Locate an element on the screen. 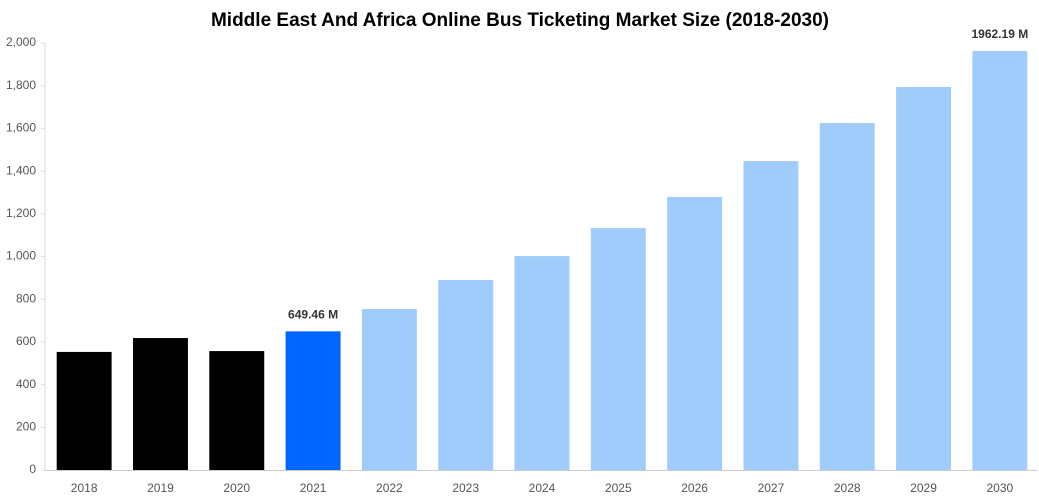 The image size is (1039, 500). y-tick-label: 800 is located at coordinates (26, 298).